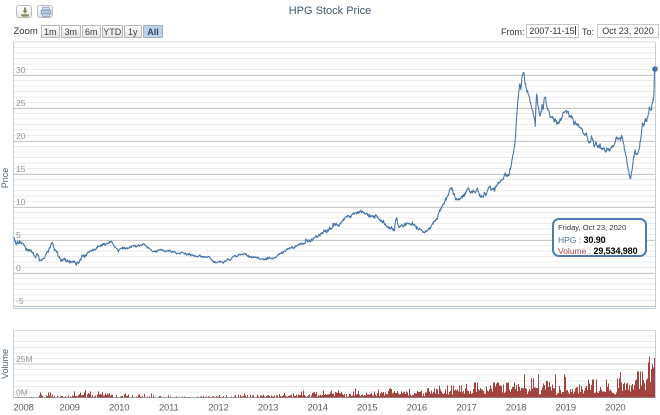 This screenshot has height=415, width=660. Describe the element at coordinates (18, 235) in the screenshot. I see `svg-text: 5` at that location.